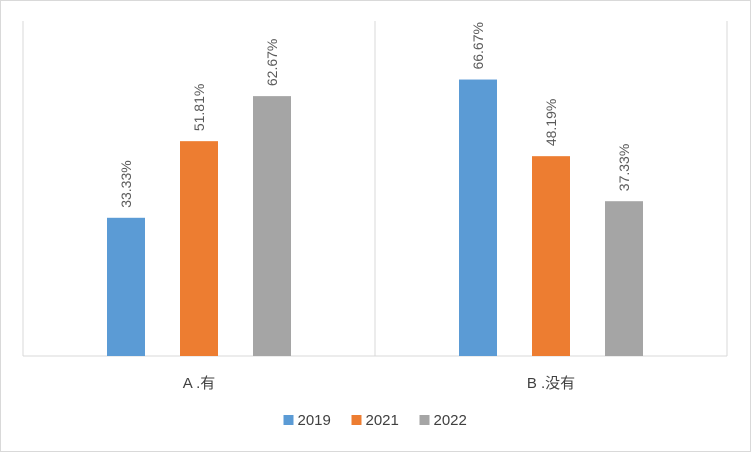 This screenshot has height=452, width=751. I want to click on category-label-1: B .没有, so click(551, 383).